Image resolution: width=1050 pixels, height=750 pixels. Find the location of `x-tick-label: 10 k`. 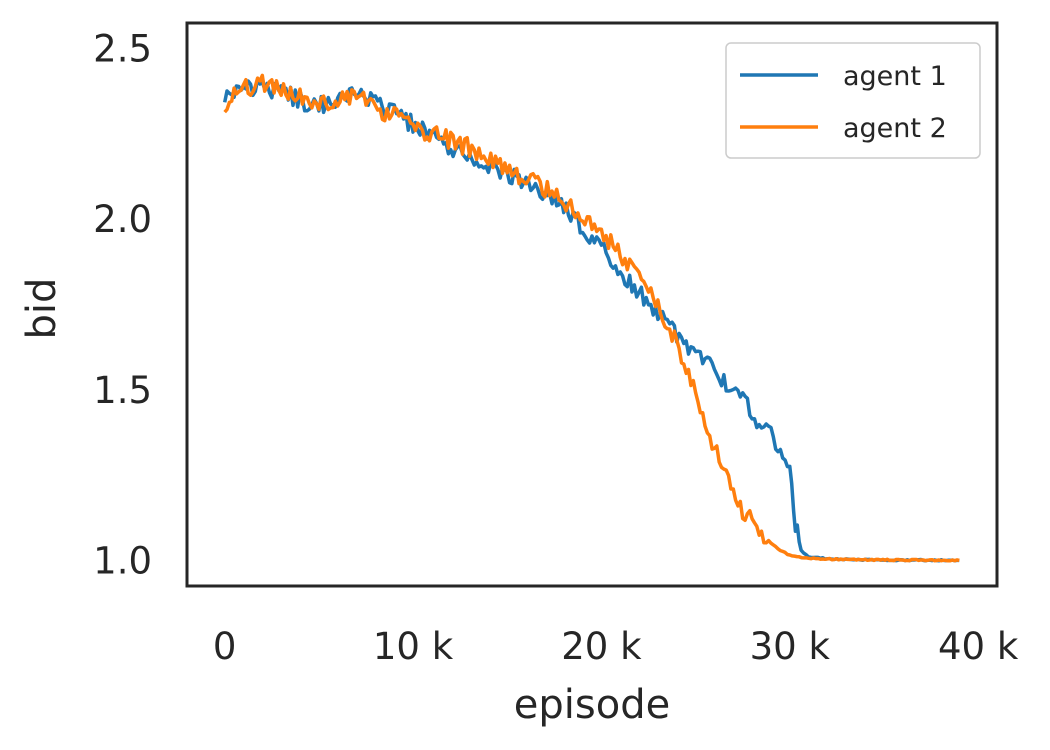

x-tick-label: 10 k is located at coordinates (413, 646).